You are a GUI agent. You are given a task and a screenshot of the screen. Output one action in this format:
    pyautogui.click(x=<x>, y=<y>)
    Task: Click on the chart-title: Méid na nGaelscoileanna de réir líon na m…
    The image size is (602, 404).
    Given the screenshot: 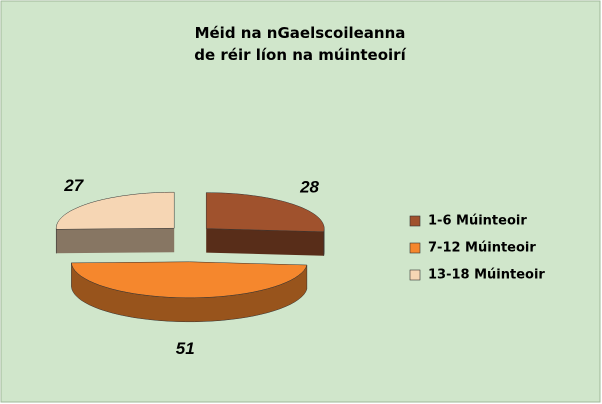 What is the action you would take?
    pyautogui.click(x=300, y=44)
    